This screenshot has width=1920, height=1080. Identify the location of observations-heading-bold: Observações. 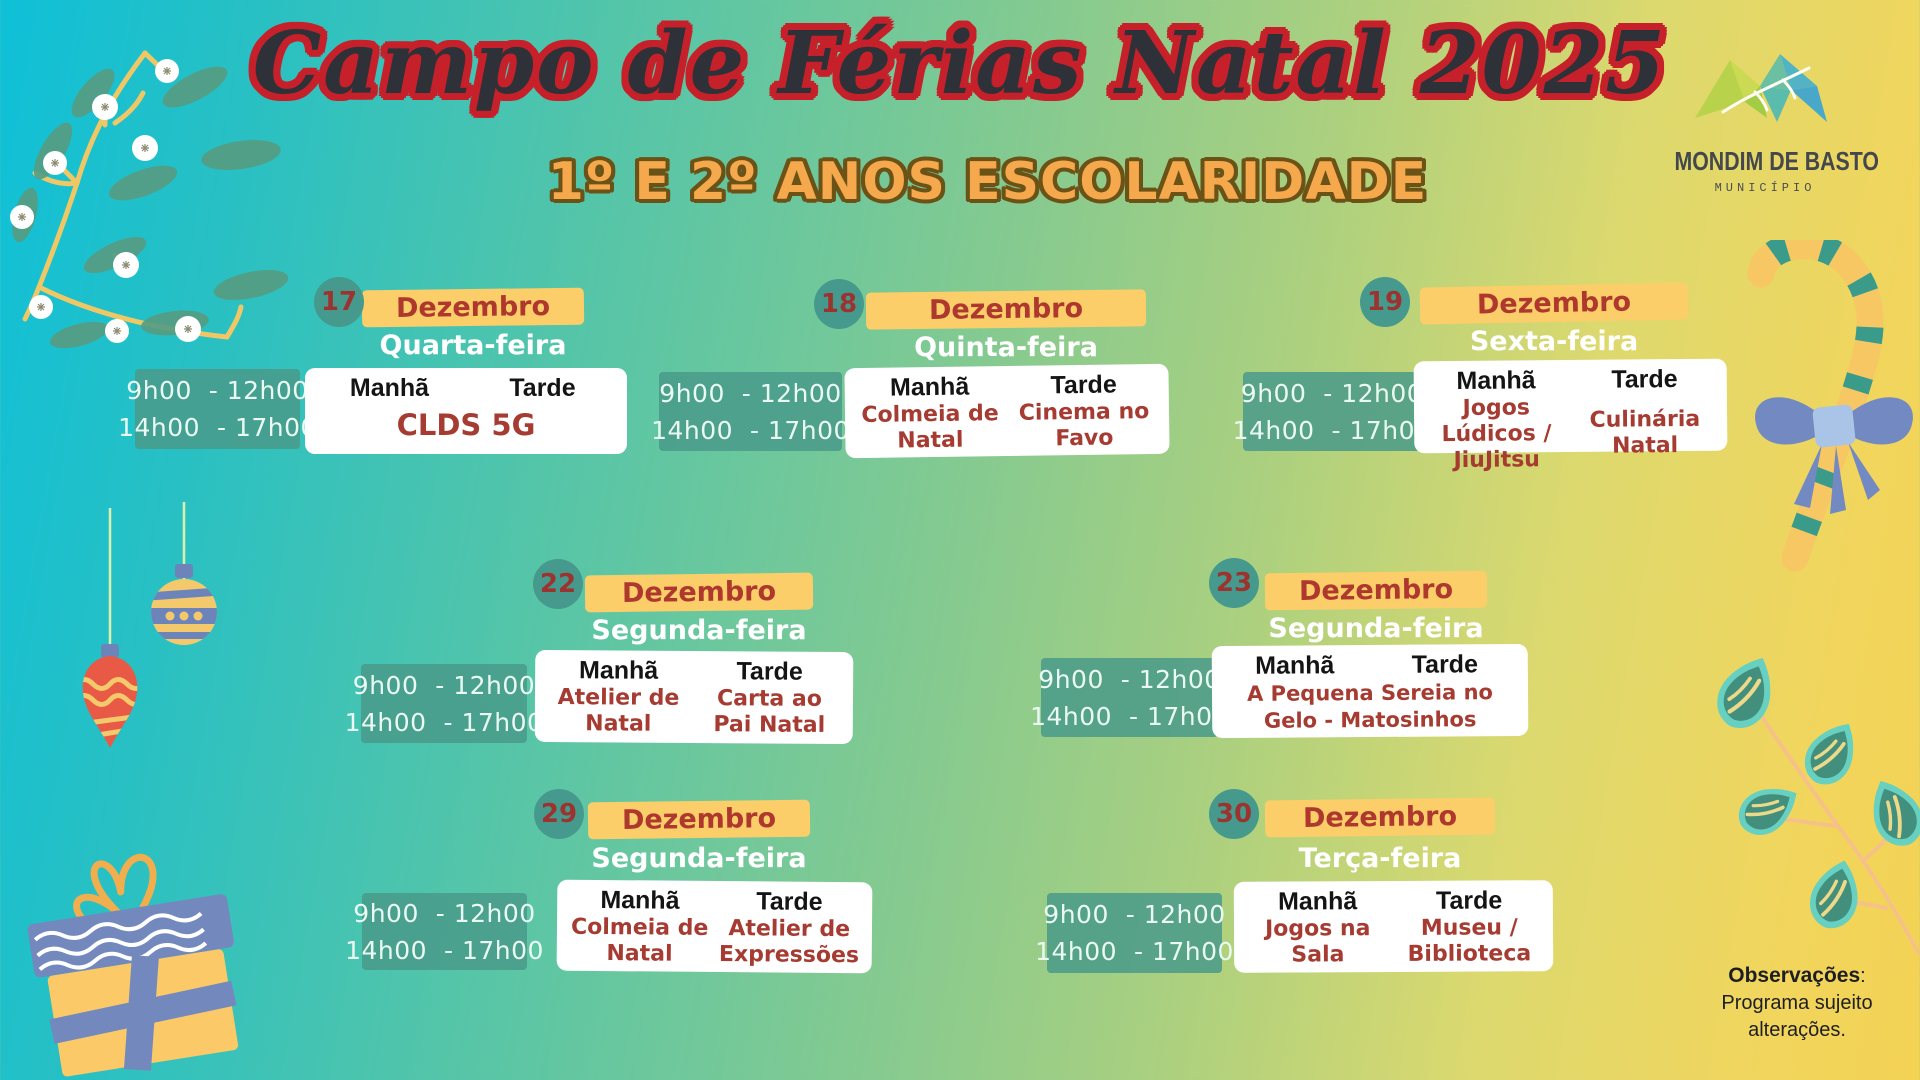
(1794, 975).